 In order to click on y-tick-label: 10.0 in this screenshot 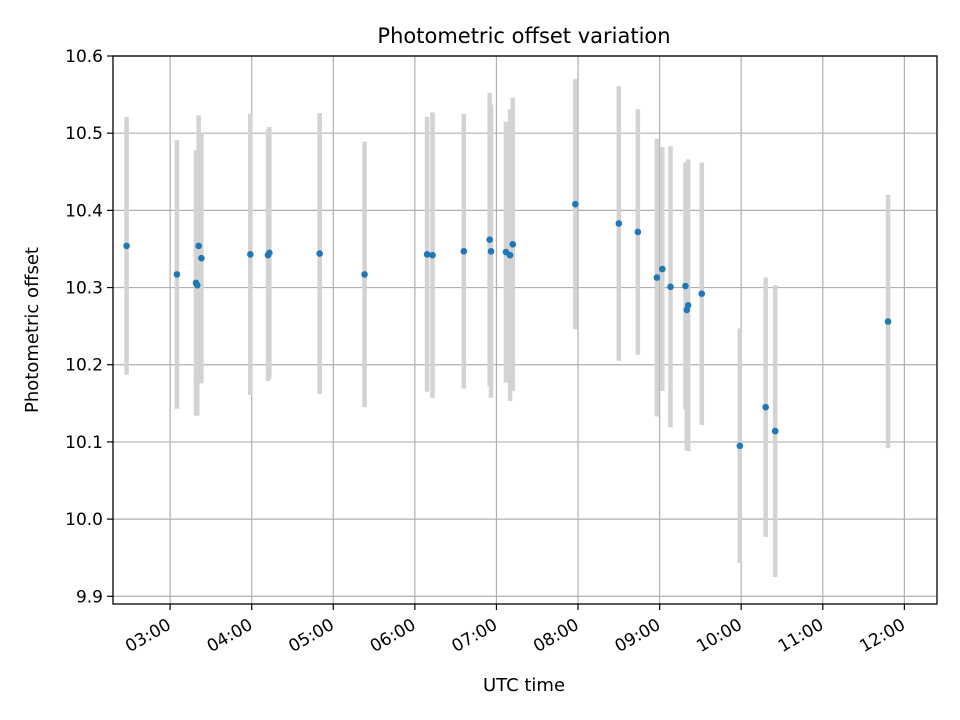, I will do `click(84, 520)`.